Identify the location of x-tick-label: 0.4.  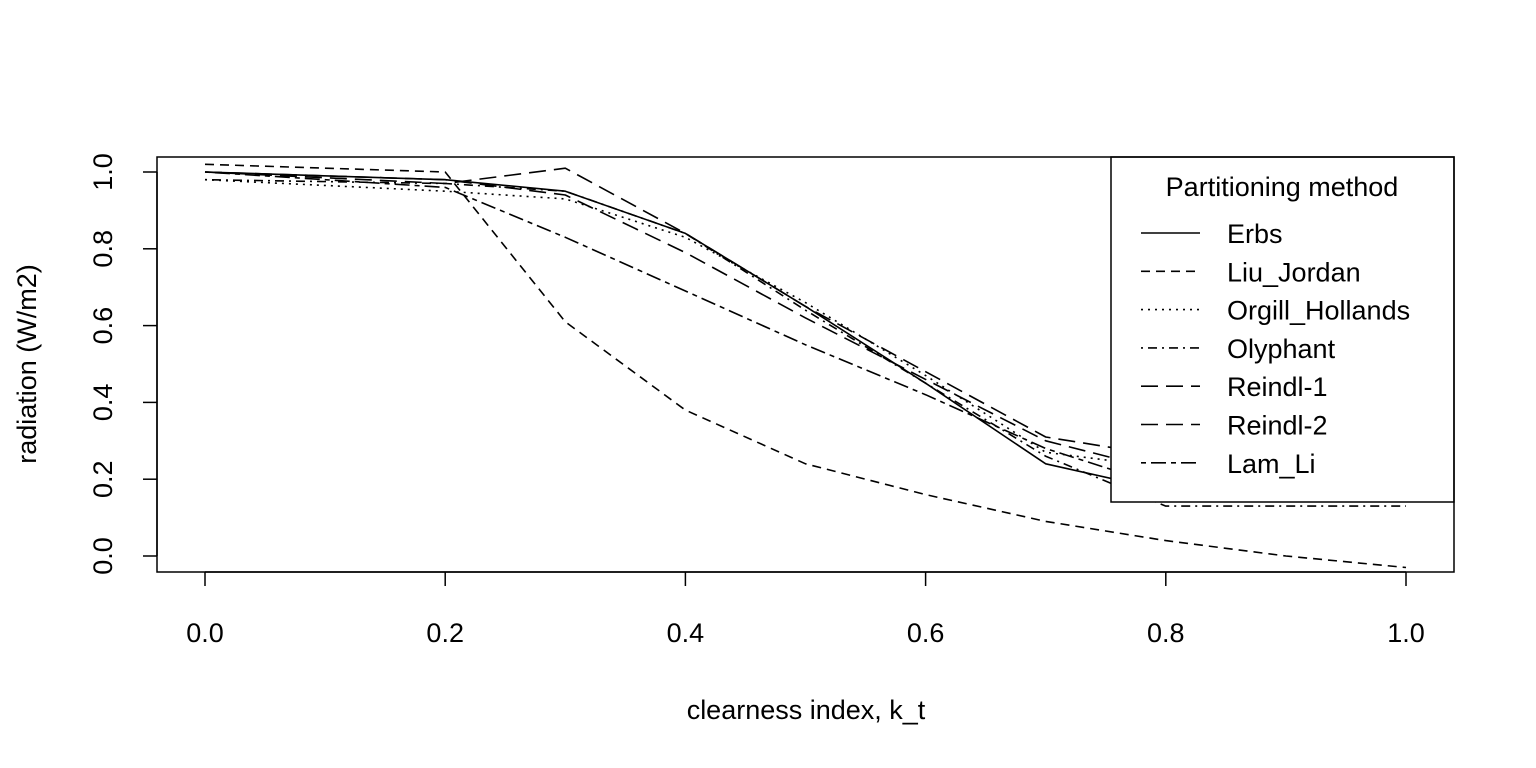
(686, 633).